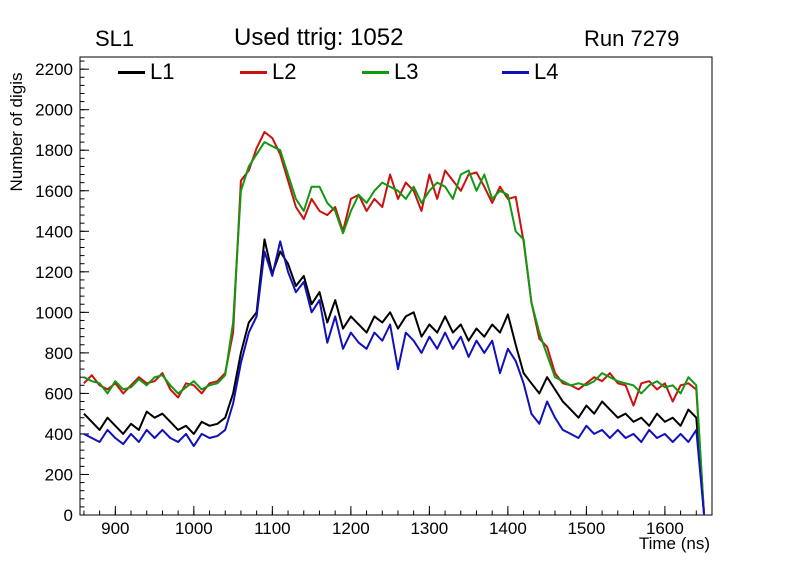 The height and width of the screenshot is (572, 796). What do you see at coordinates (665, 528) in the screenshot?
I see `x-tick-label: 1600` at bounding box center [665, 528].